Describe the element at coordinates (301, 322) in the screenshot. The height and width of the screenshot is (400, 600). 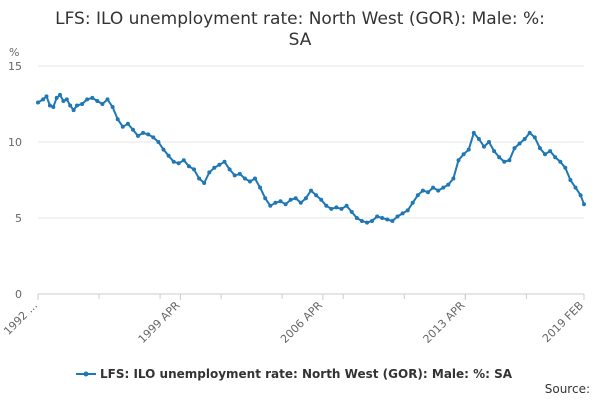
I see `x-tick-label: 2006 APR` at that location.